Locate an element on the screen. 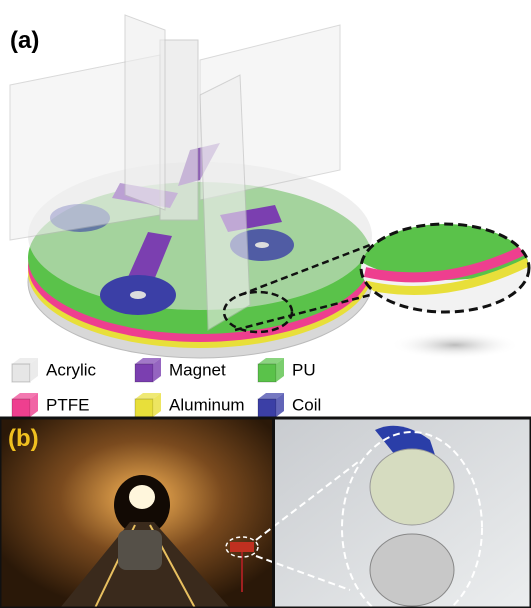  legend-label: Aluminum is located at coordinates (207, 404).